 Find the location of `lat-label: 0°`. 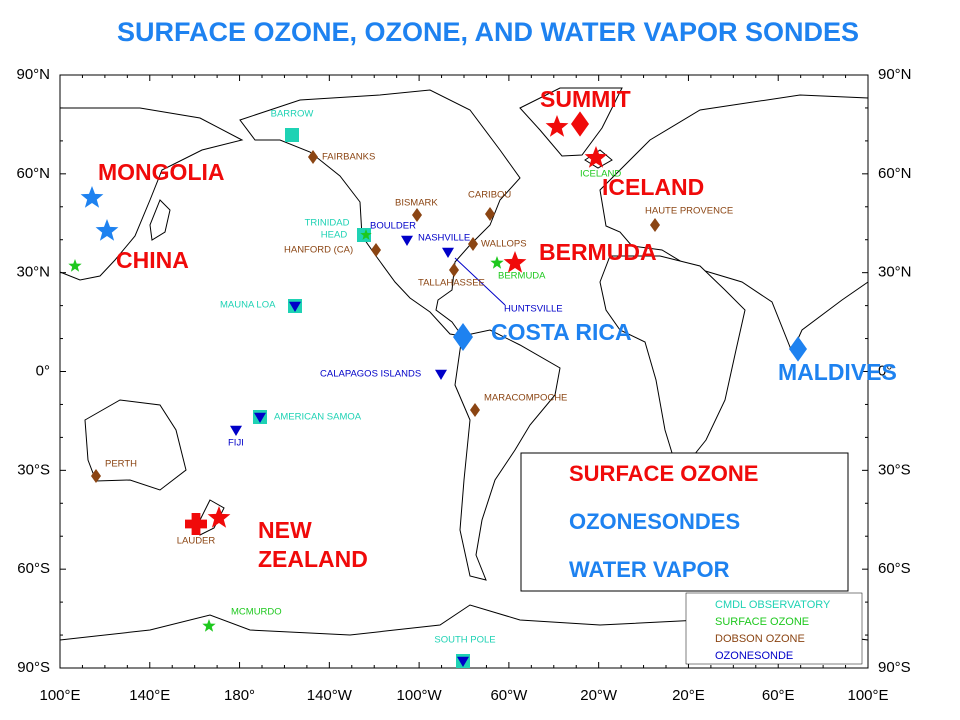

lat-label: 0° is located at coordinates (43, 370).